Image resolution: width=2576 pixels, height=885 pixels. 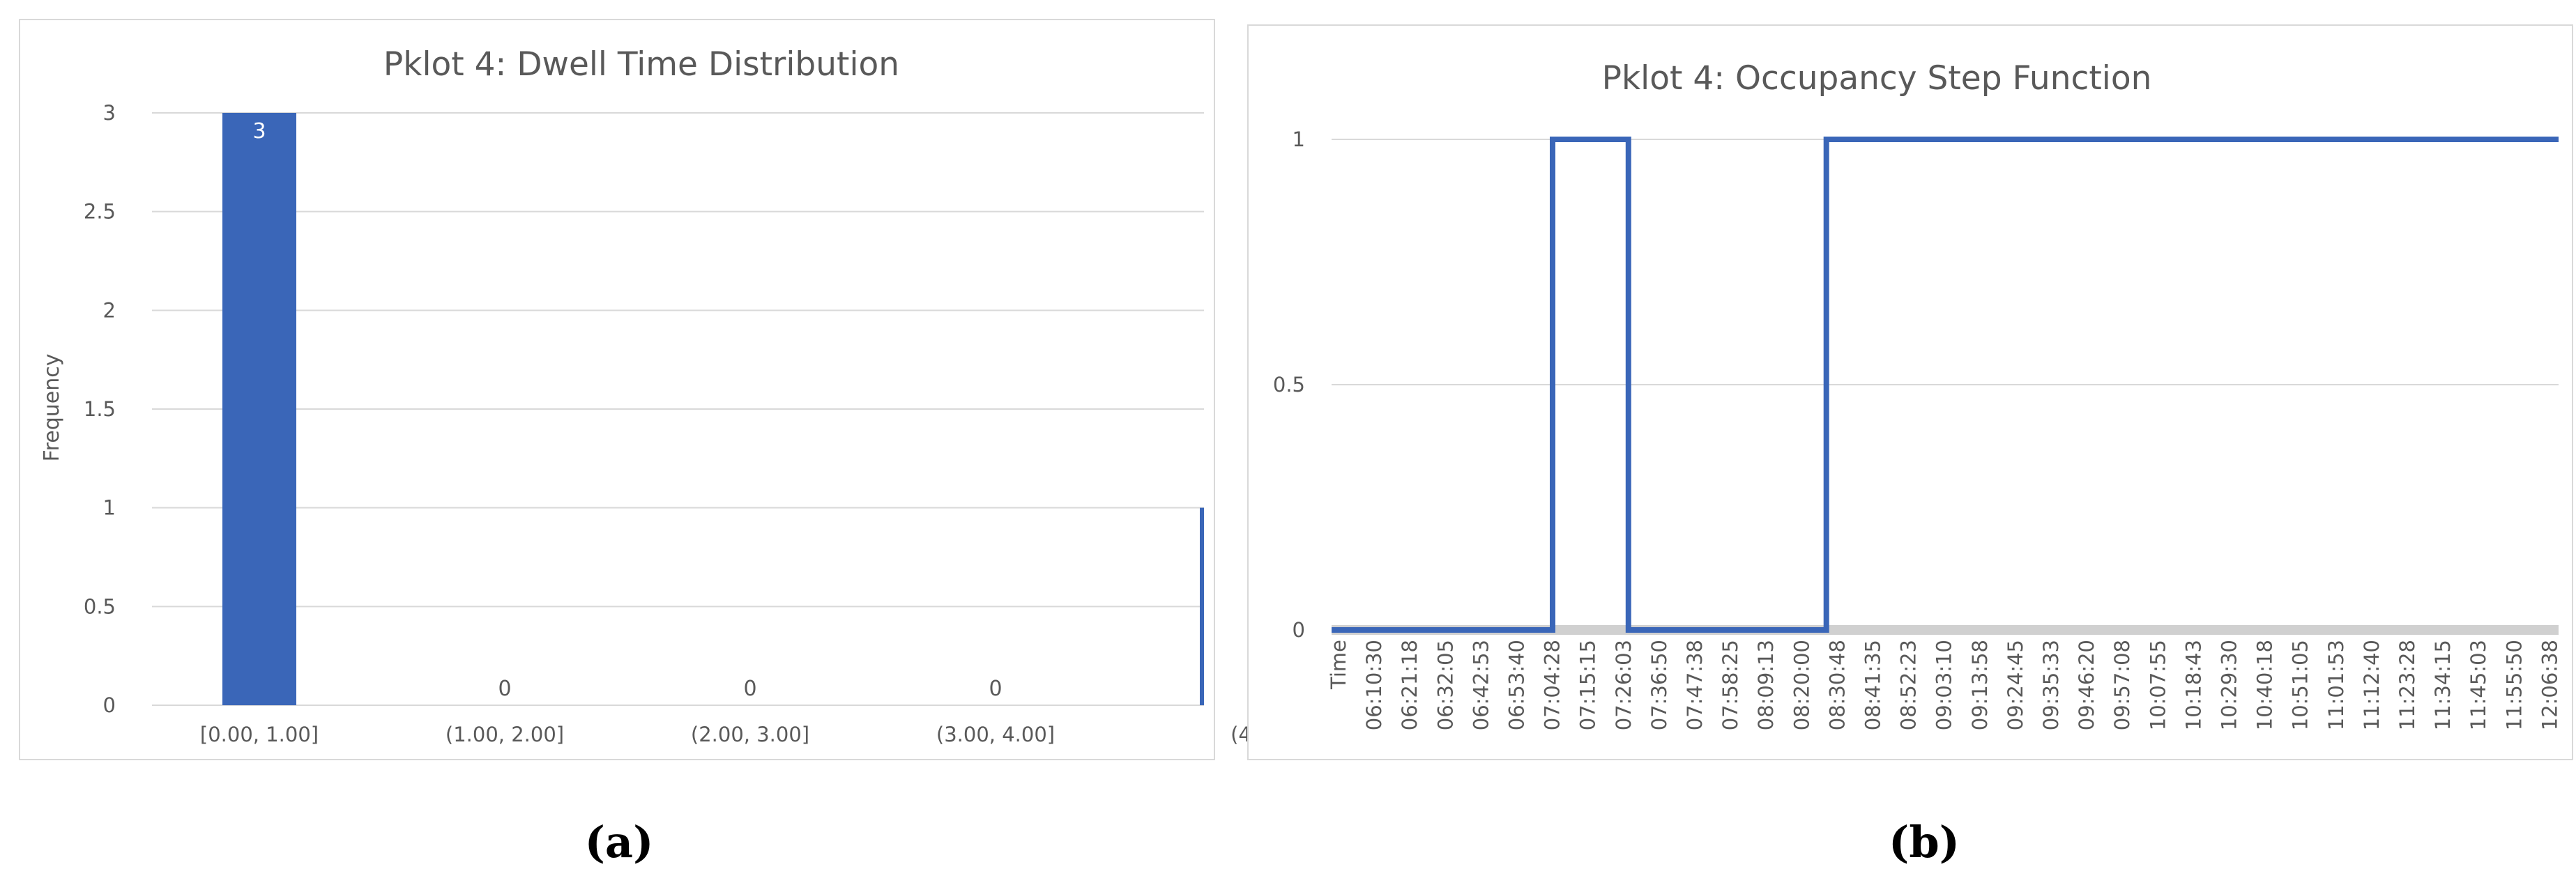 What do you see at coordinates (505, 734) in the screenshot?
I see `chart-a-x-tick-label: (1.00, 2.00]` at bounding box center [505, 734].